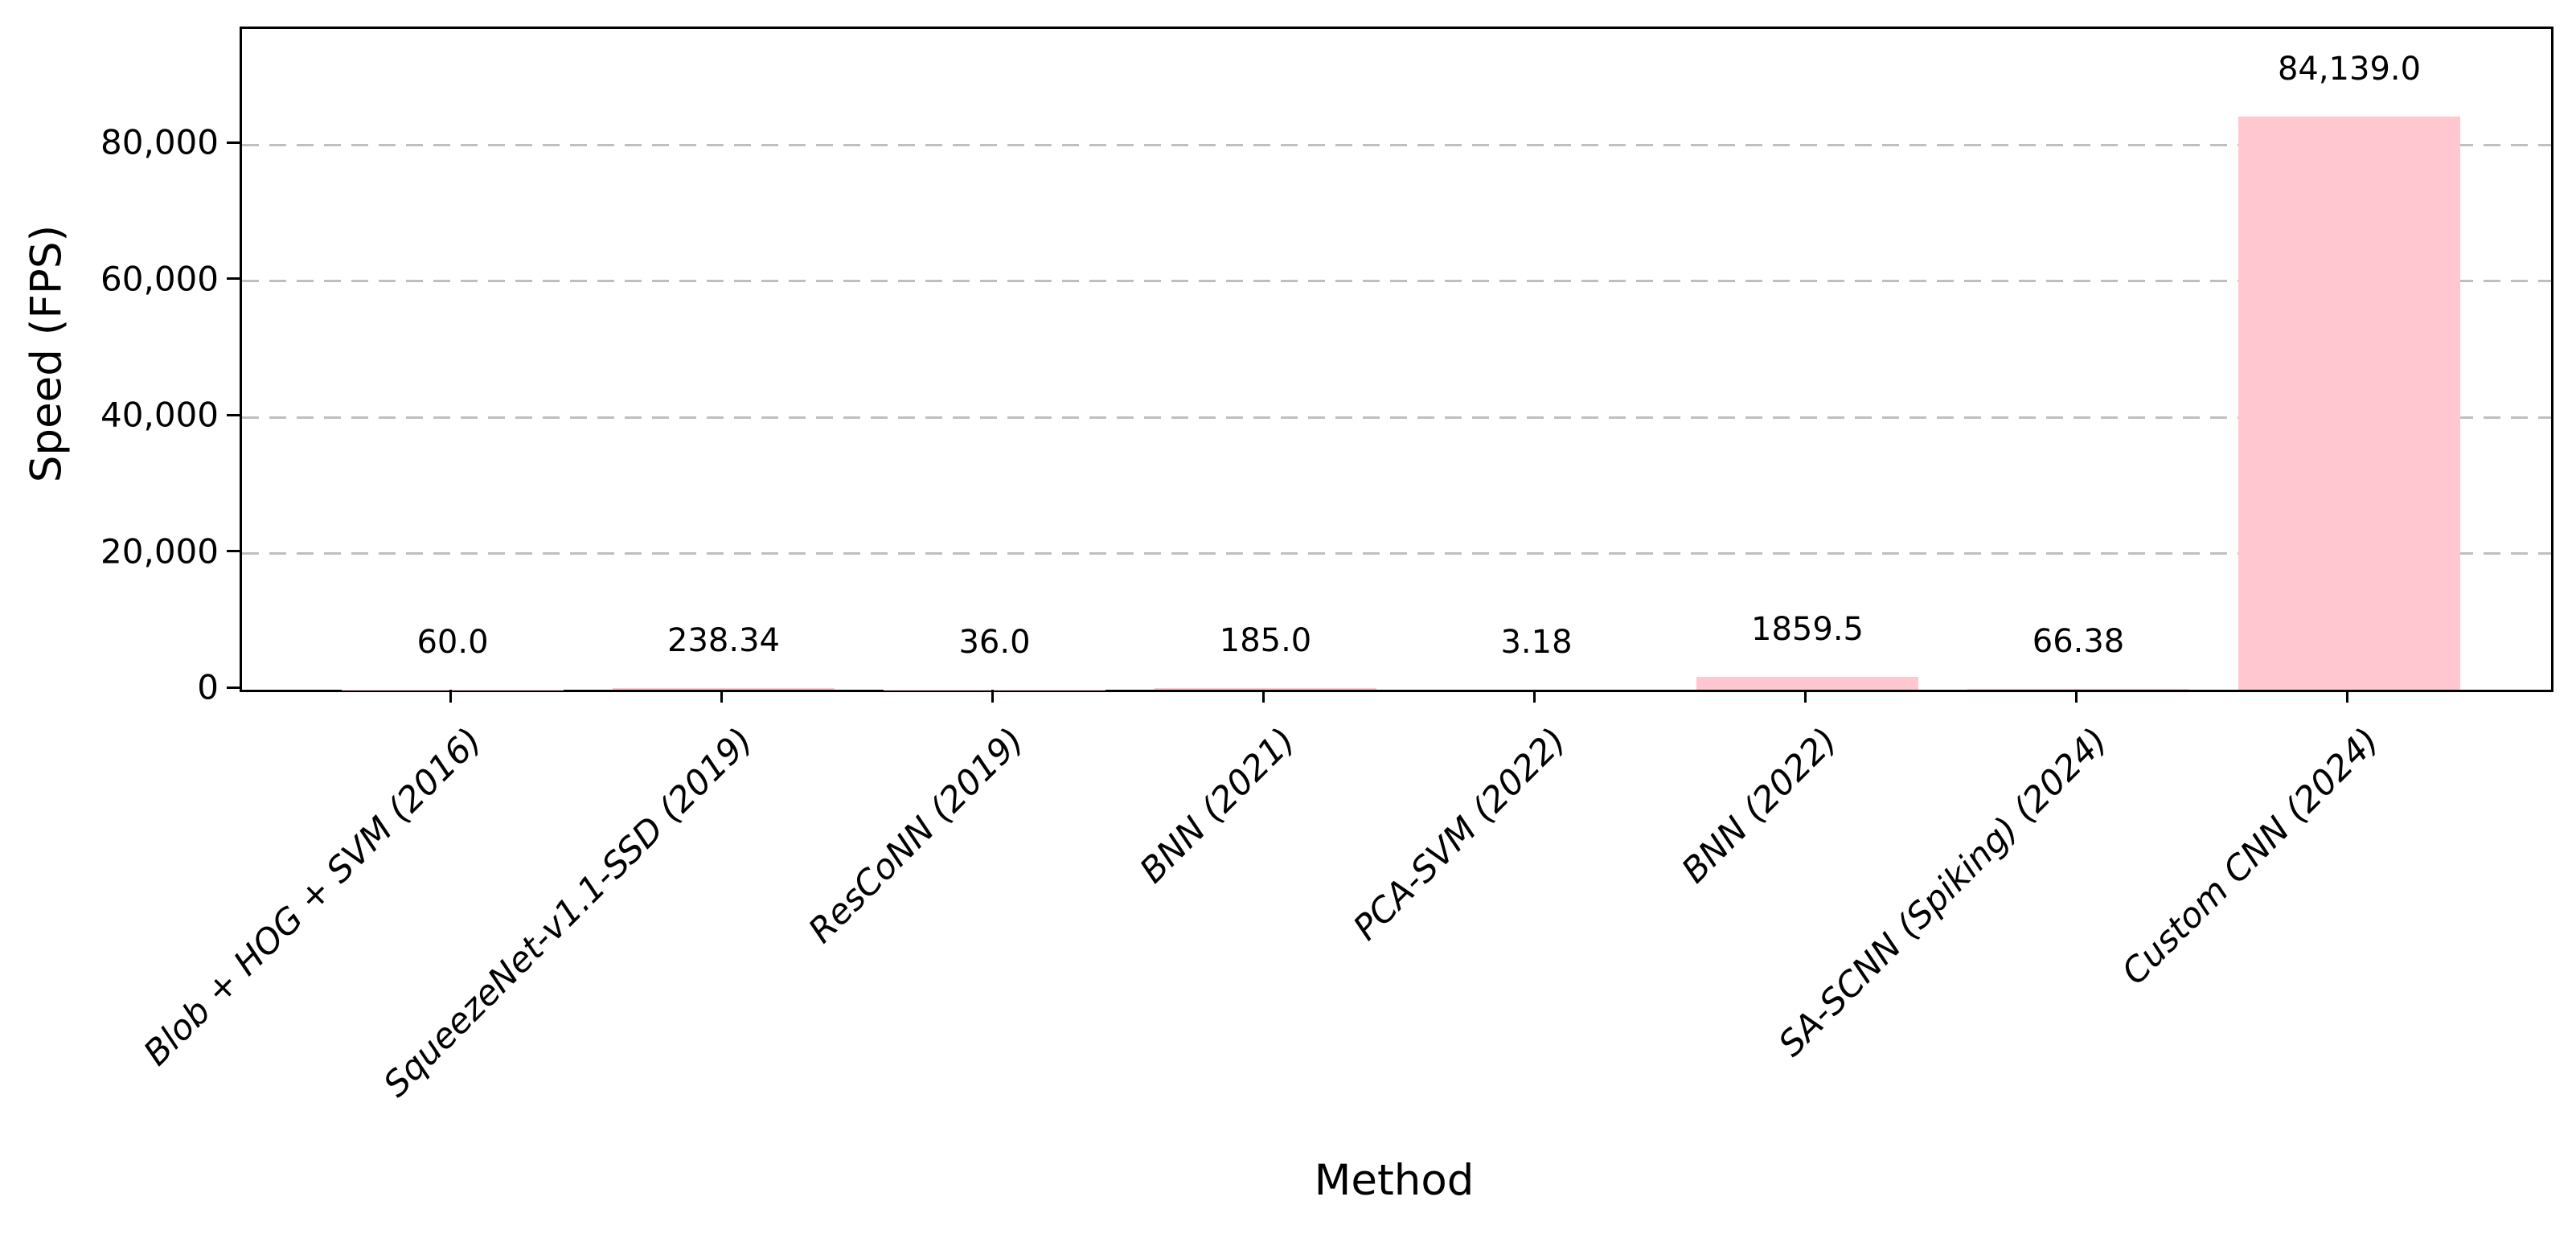 The image size is (2576, 1246). What do you see at coordinates (1759, 805) in the screenshot?
I see `x-tick-label: BNN (2022)` at bounding box center [1759, 805].